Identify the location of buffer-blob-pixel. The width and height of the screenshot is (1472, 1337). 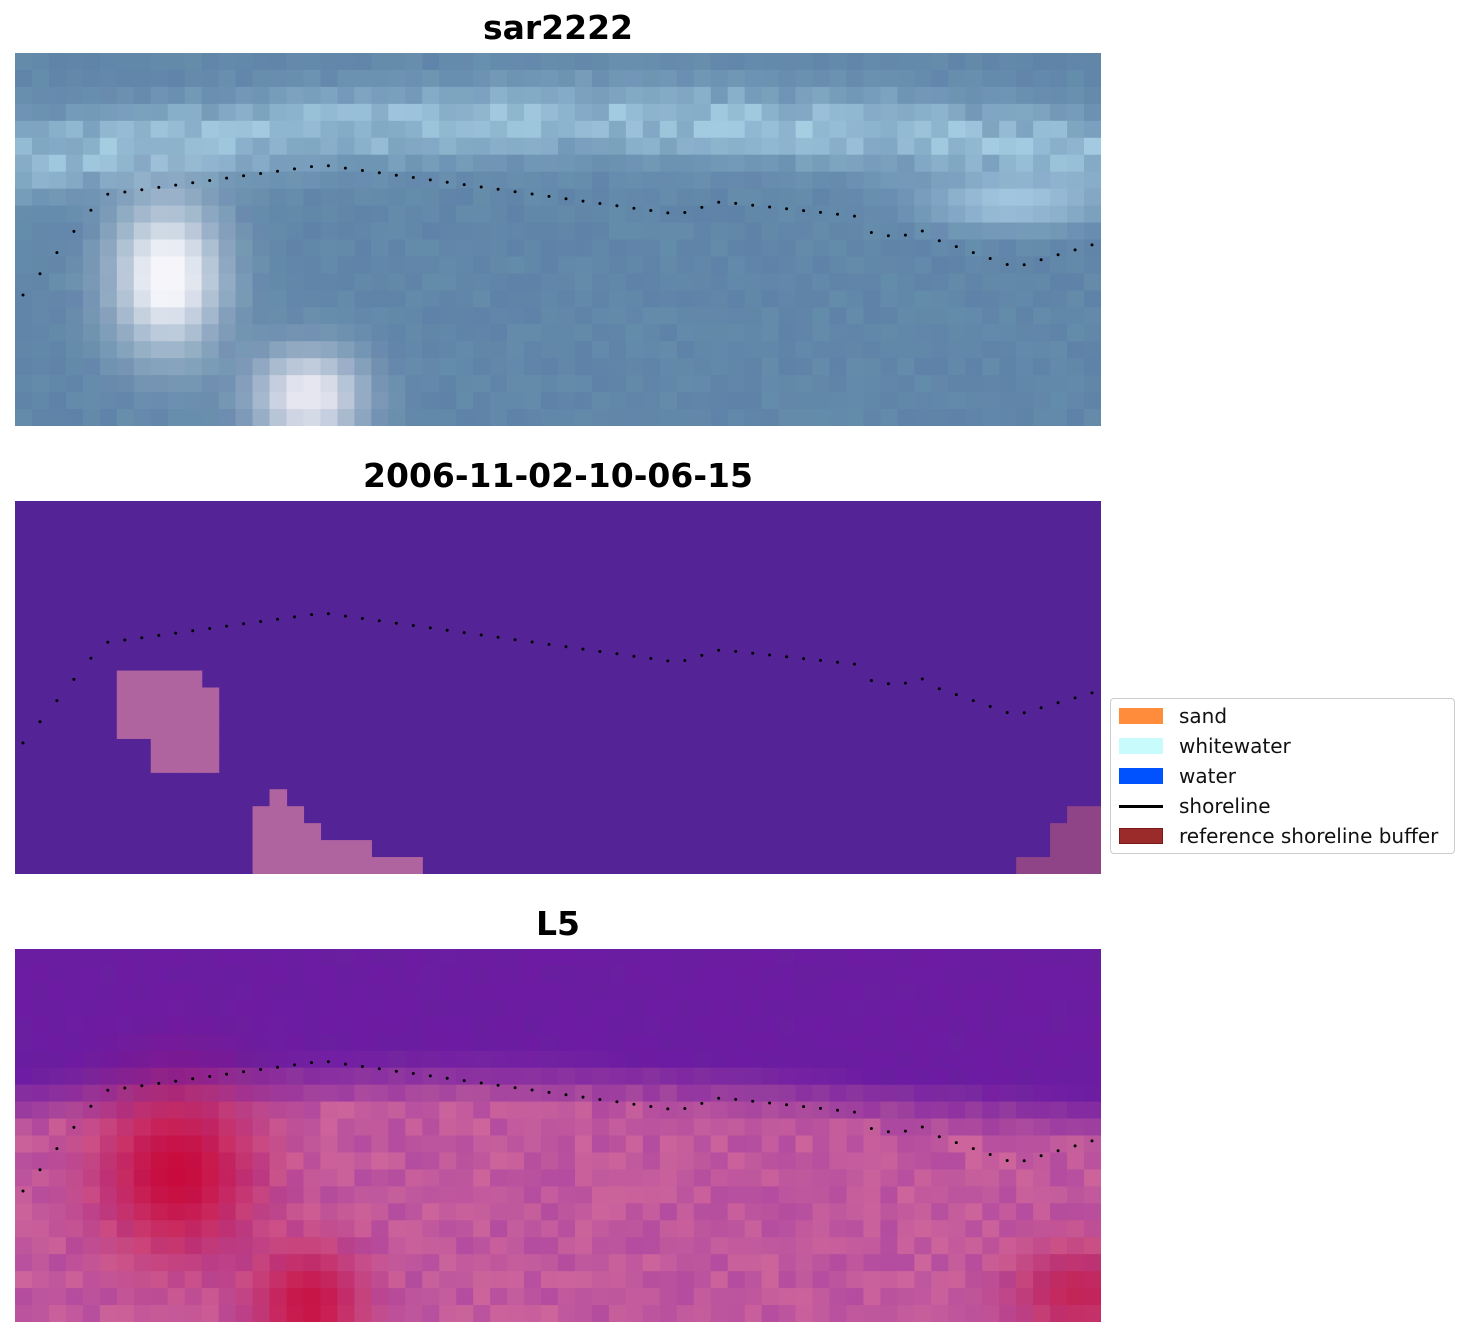
(380, 865).